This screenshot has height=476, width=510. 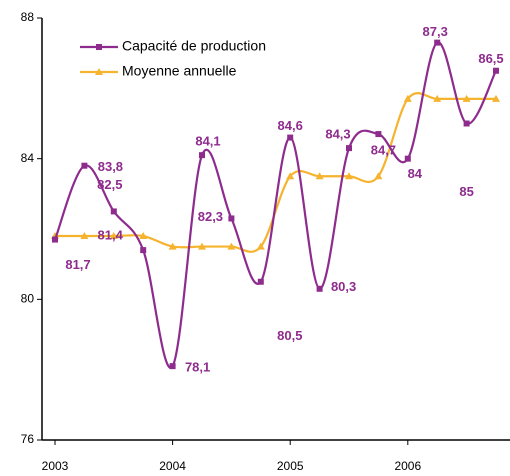 I want to click on data-label: 81,4, so click(x=111, y=235).